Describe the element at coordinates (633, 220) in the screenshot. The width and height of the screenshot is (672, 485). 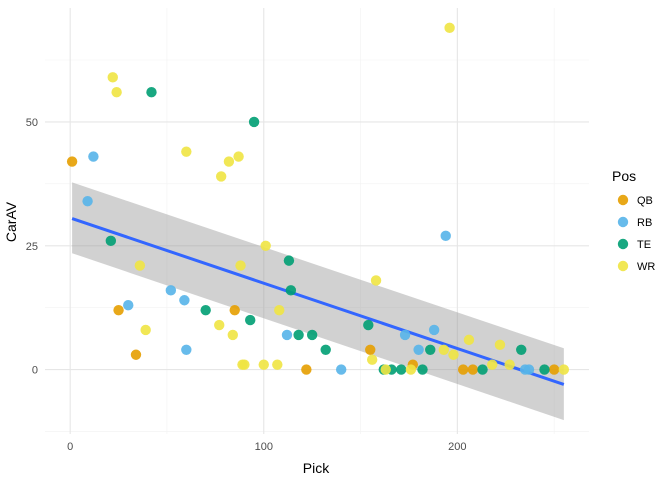
I see `legend: Pos QB RB TE WR` at that location.